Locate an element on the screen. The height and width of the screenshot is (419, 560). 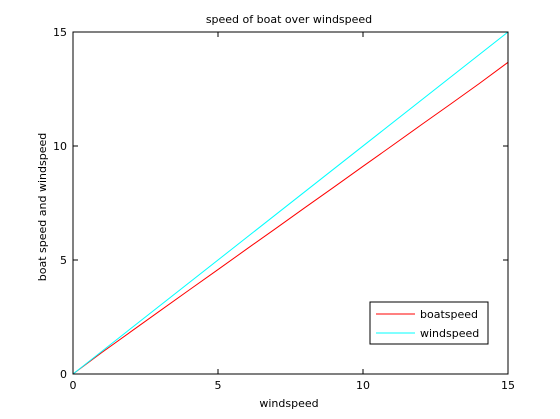
chart-title: speed of boat over windspeed is located at coordinates (289, 19).